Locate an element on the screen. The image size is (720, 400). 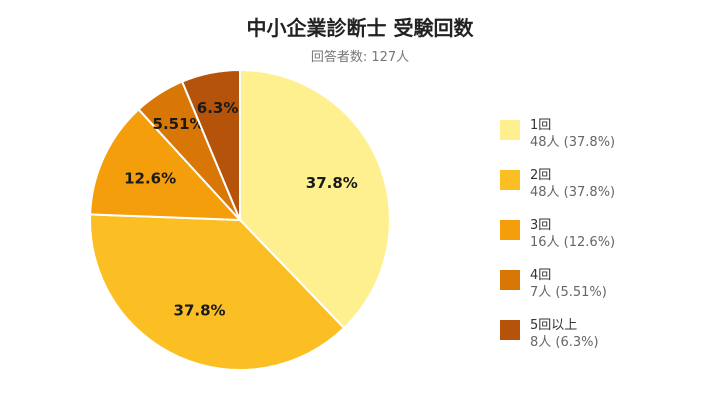
legend-item-1: 1回 48人 (37.8%) is located at coordinates (605, 142).